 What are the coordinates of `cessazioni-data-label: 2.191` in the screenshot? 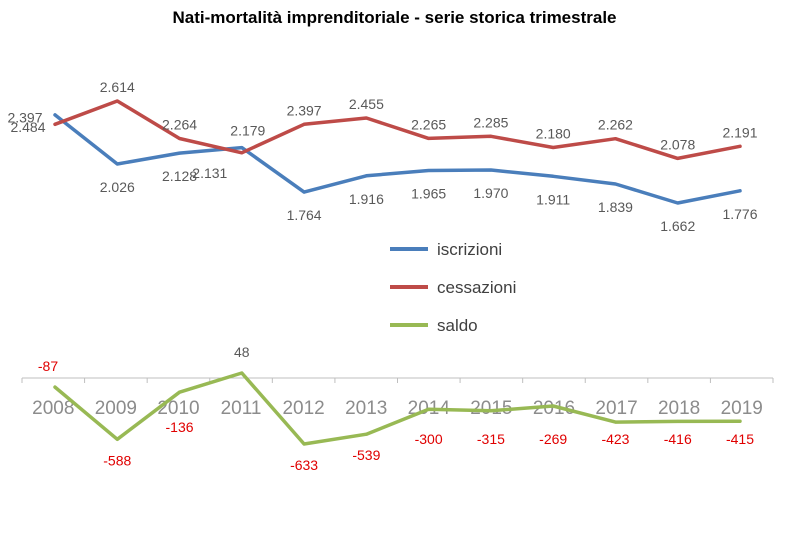 It's located at (739, 132).